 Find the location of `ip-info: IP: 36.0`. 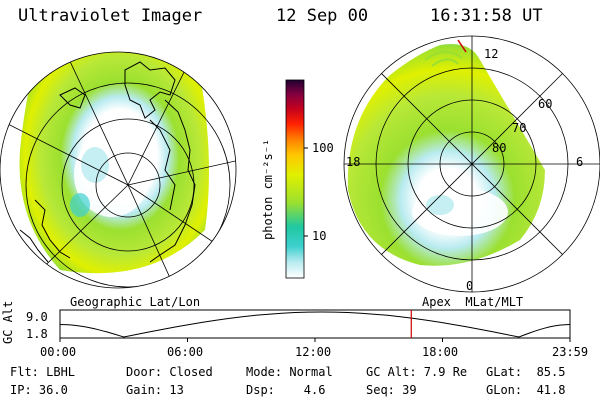

ip-info: IP: 36.0 is located at coordinates (39, 390).